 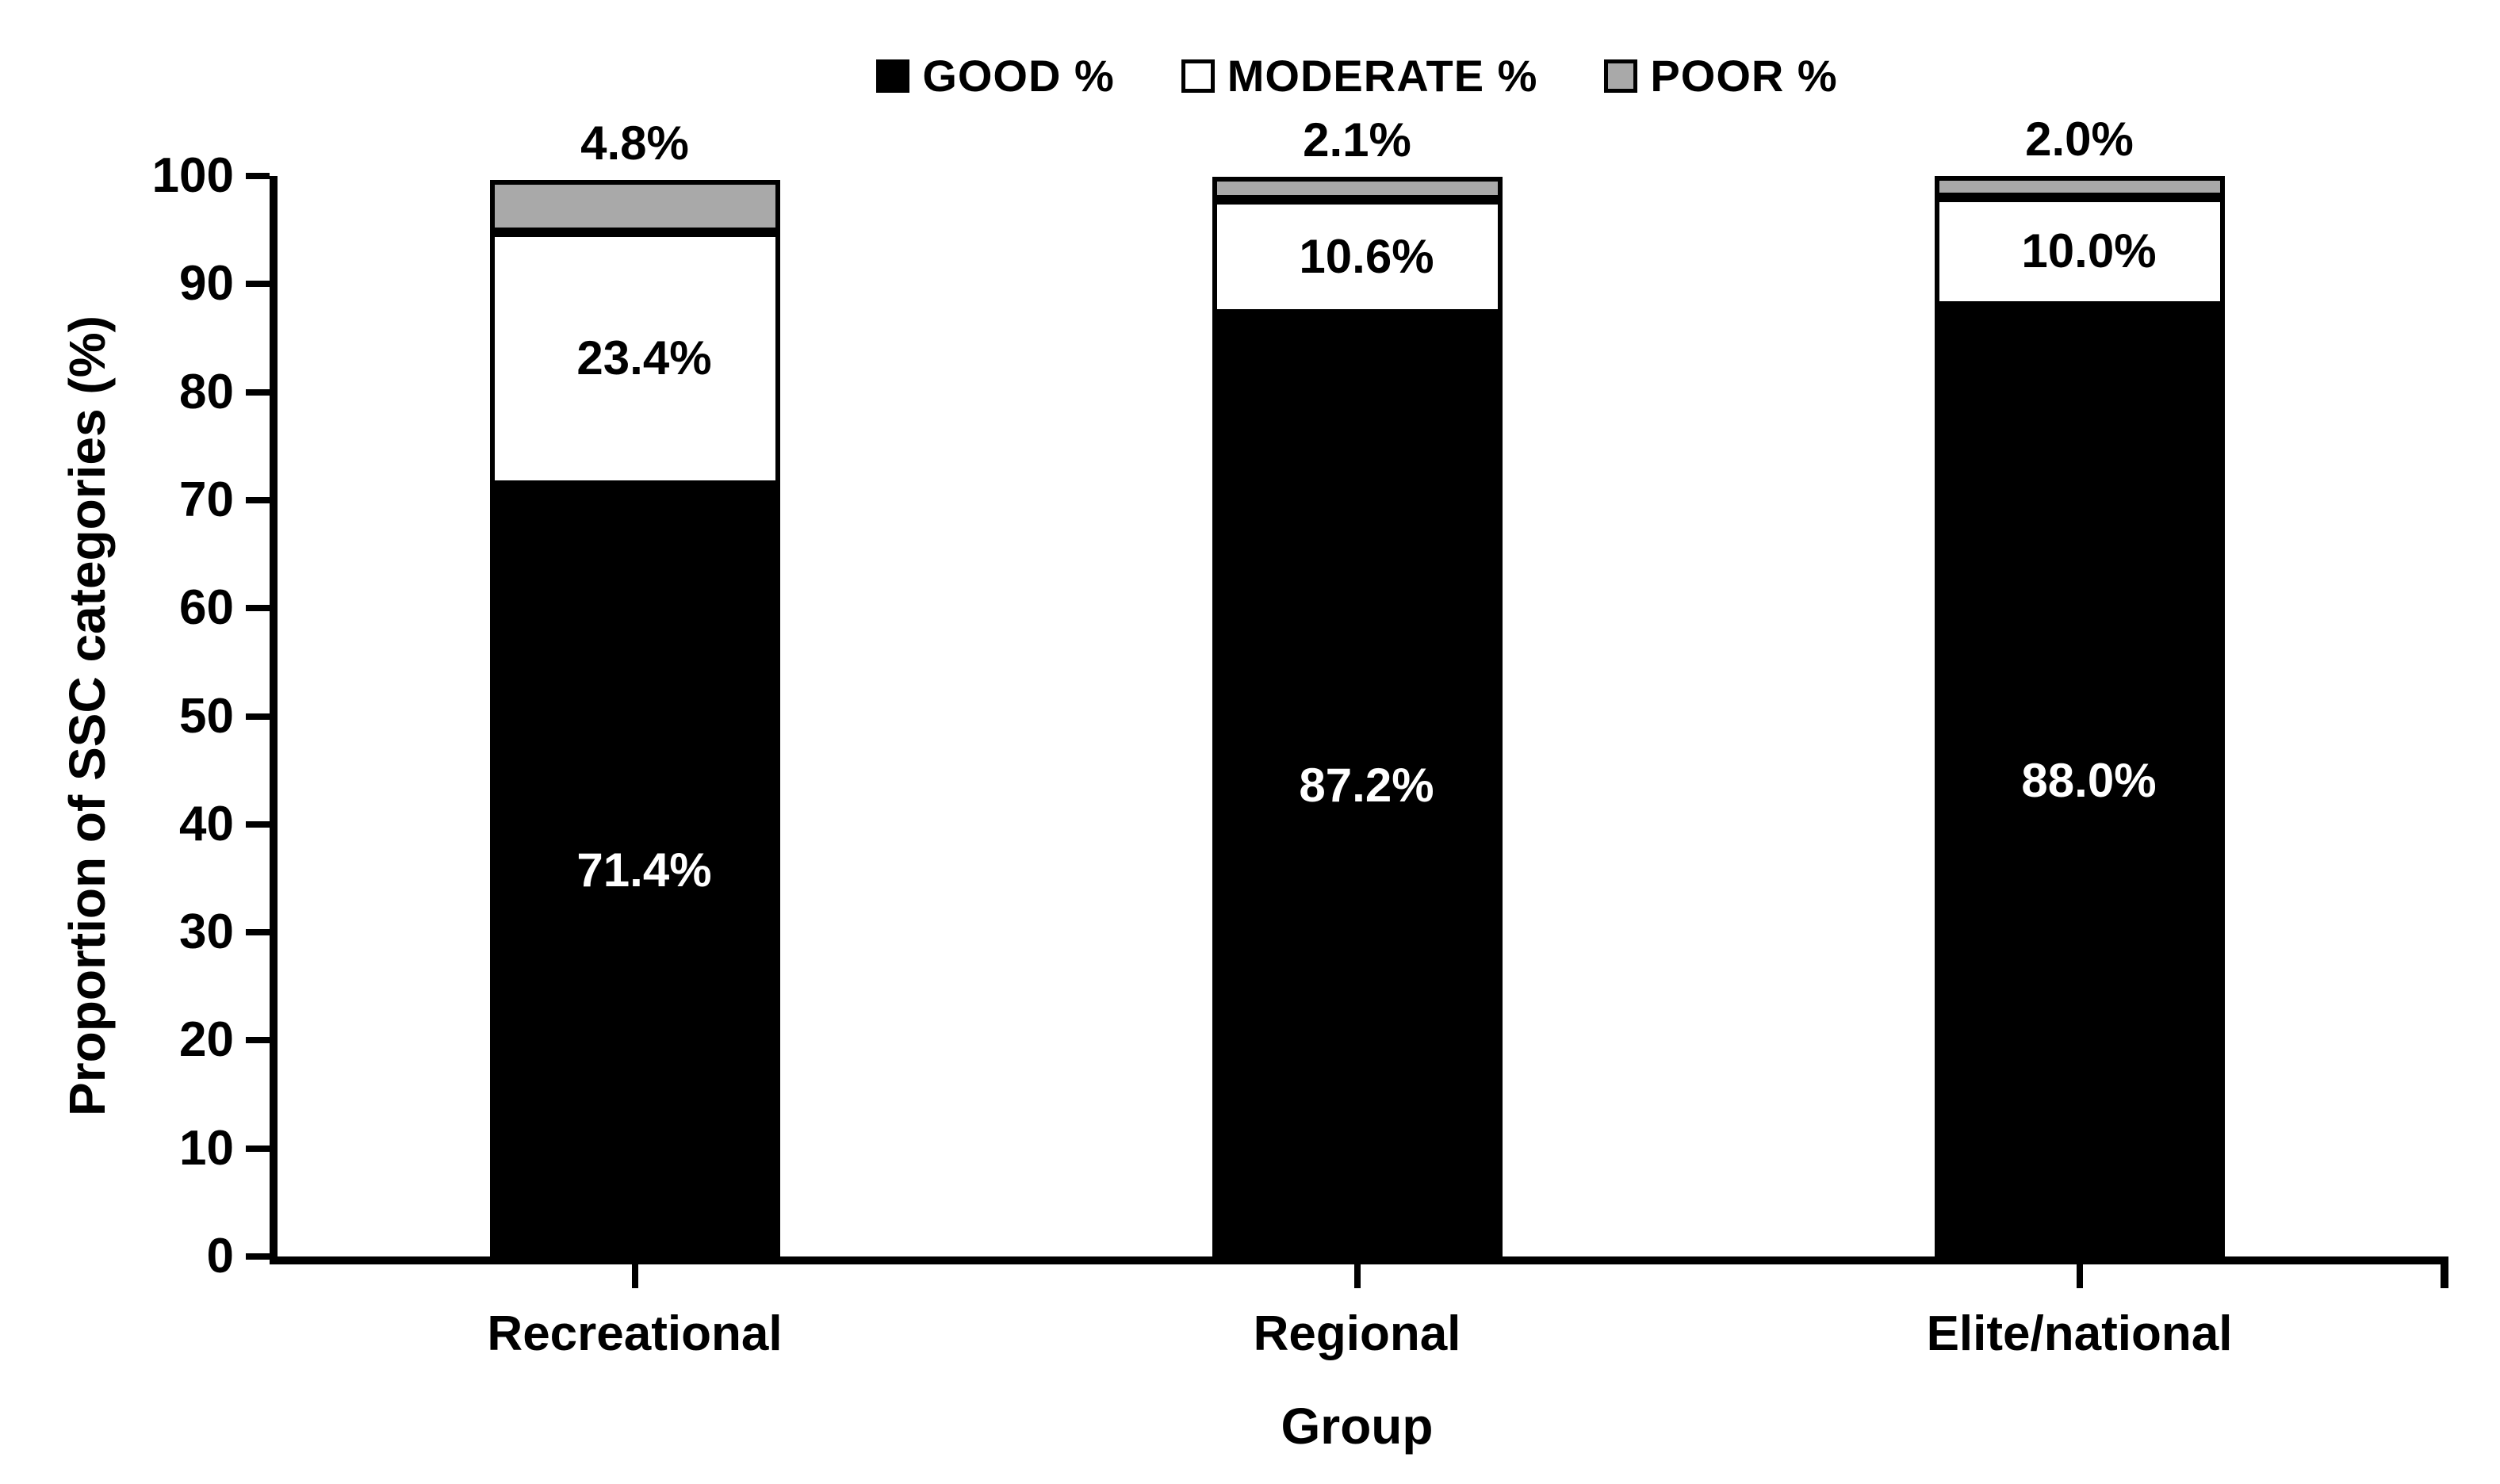 I want to click on y-tick-label: 70, so click(x=207, y=499).